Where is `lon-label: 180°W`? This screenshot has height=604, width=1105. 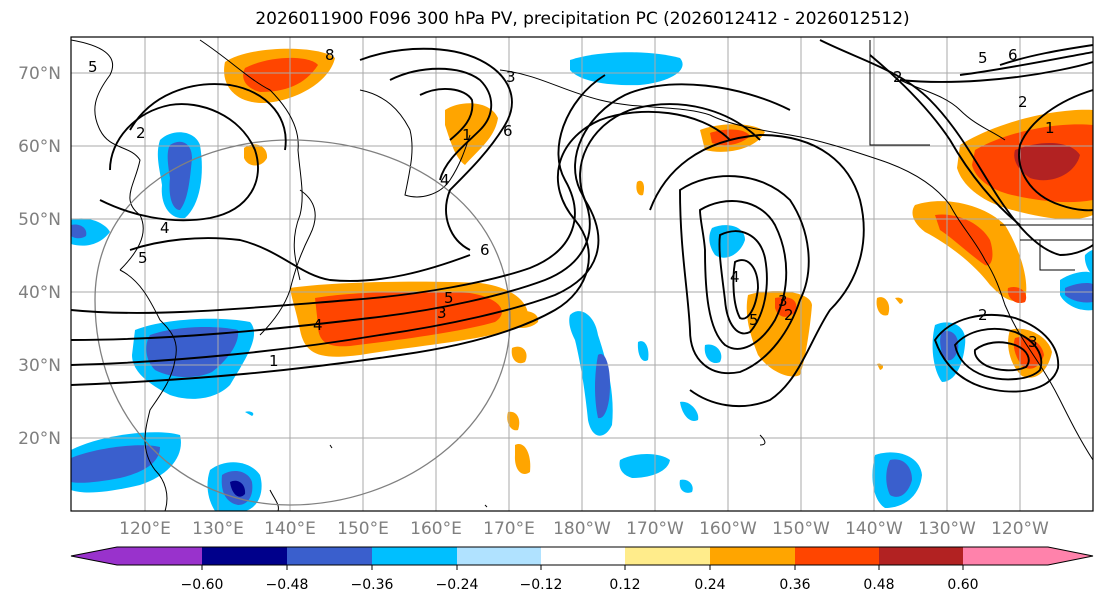 lon-label: 180°W is located at coordinates (582, 529).